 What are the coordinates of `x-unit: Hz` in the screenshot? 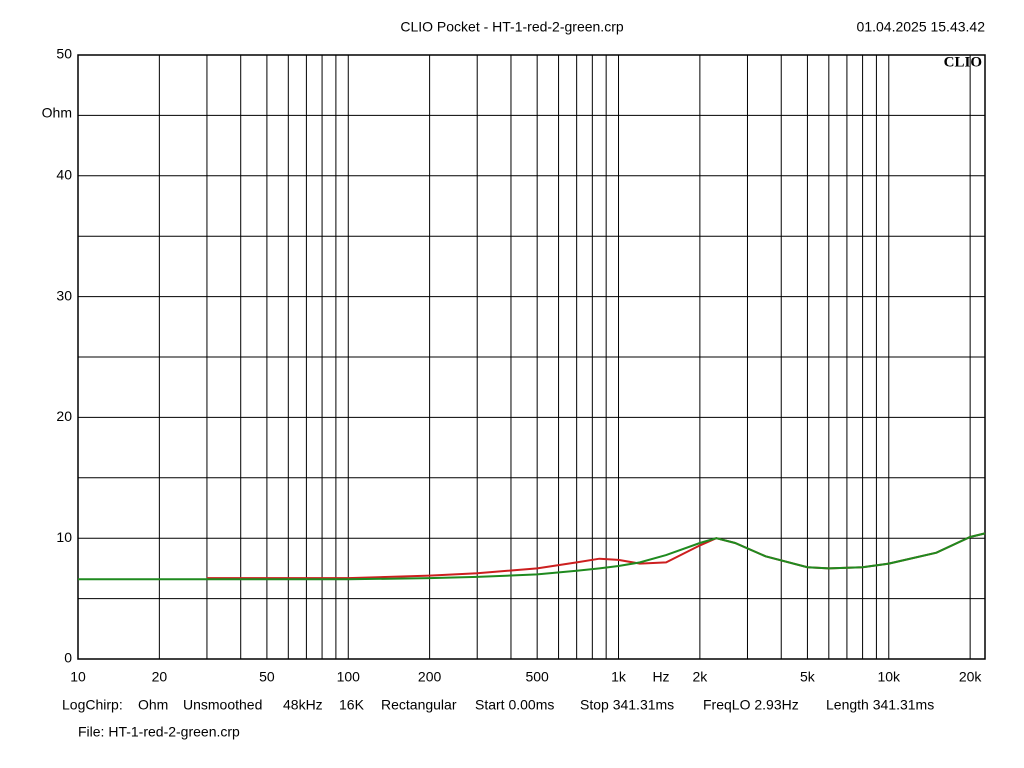 It's located at (660, 677).